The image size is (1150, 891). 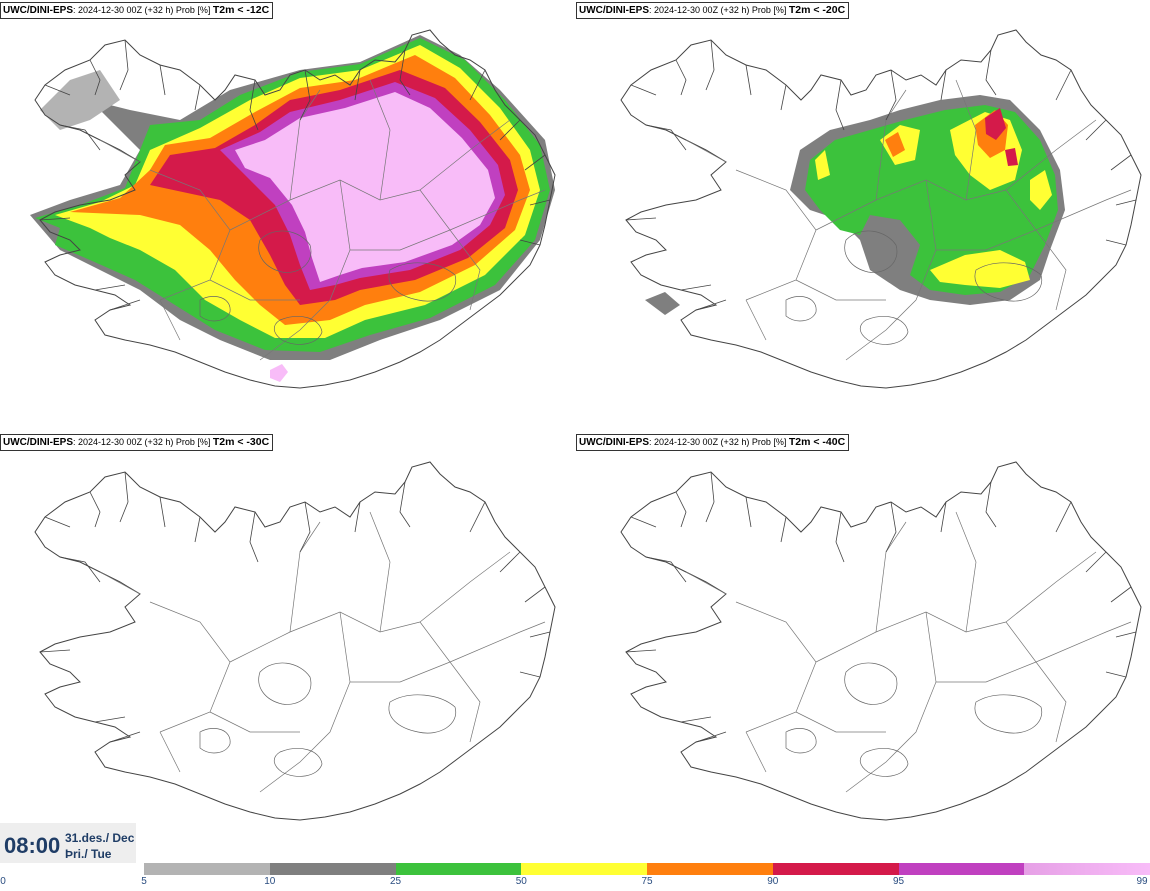 What do you see at coordinates (817, 10) in the screenshot?
I see `variable-label: T2m < -20C` at bounding box center [817, 10].